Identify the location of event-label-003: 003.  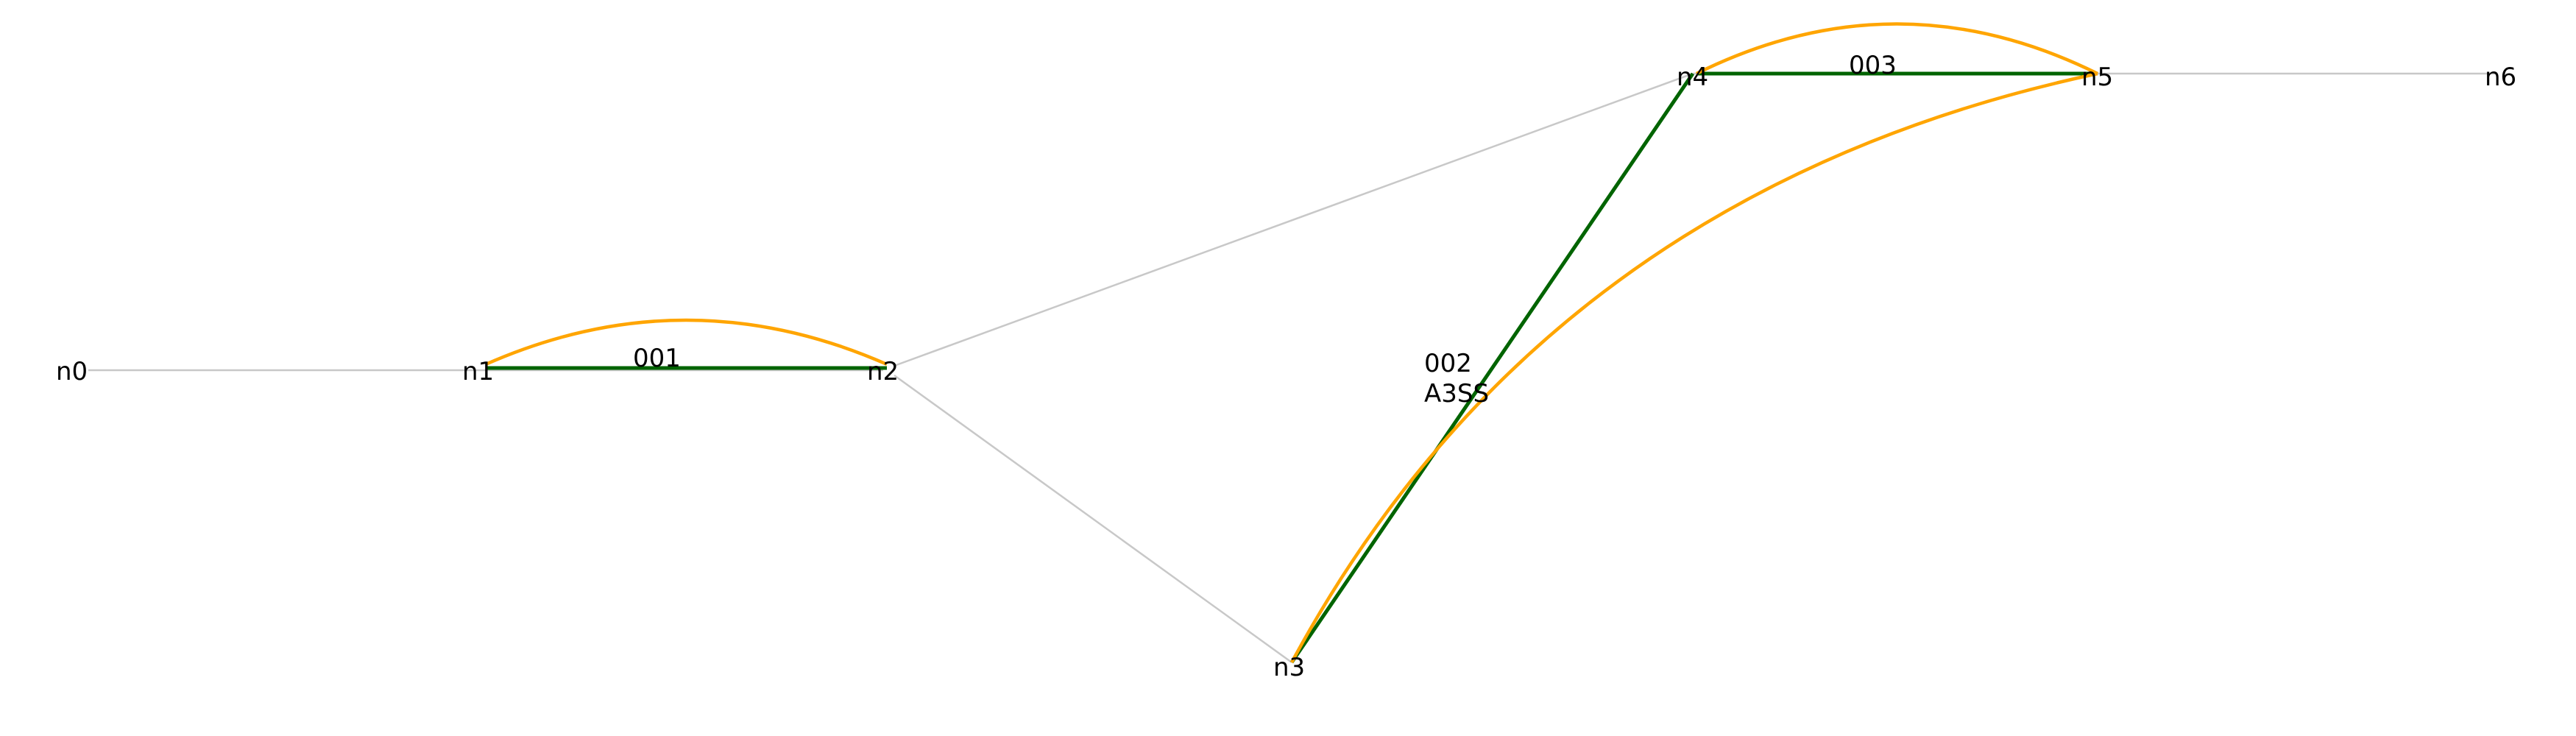
(1873, 65).